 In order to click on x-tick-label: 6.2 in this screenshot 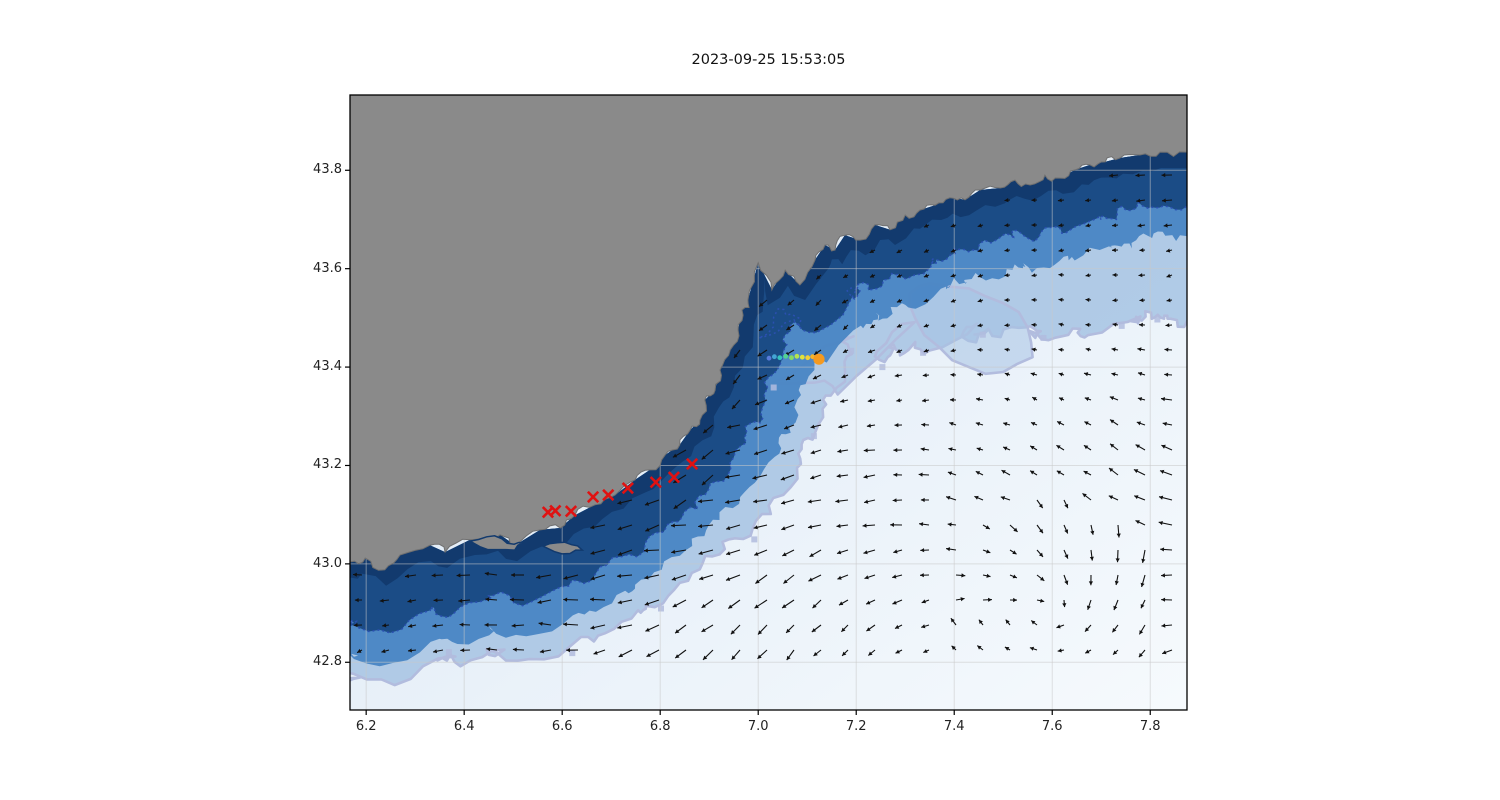, I will do `click(366, 726)`.